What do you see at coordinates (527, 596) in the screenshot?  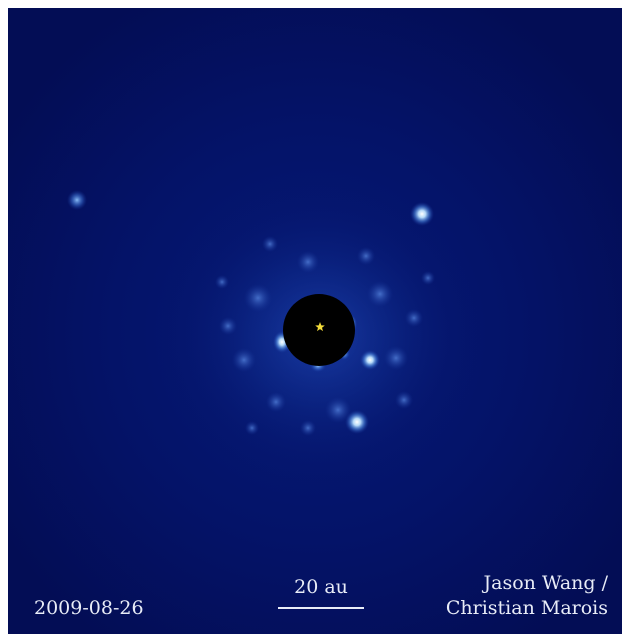 I see `image-credit: Jason Wang / Christian Marois` at bounding box center [527, 596].